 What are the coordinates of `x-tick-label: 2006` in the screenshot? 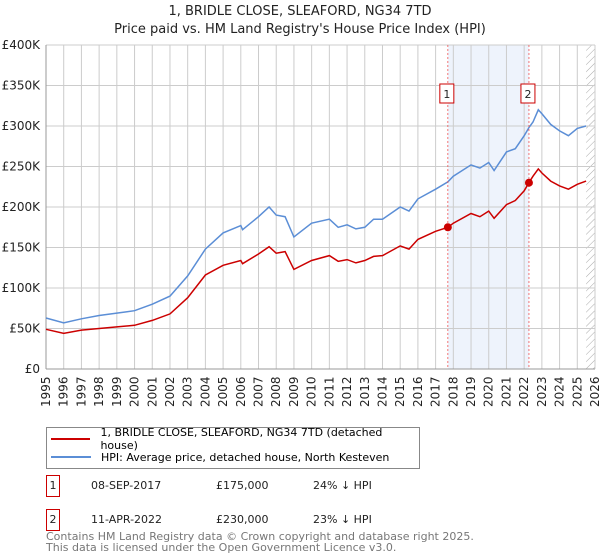 It's located at (241, 391).